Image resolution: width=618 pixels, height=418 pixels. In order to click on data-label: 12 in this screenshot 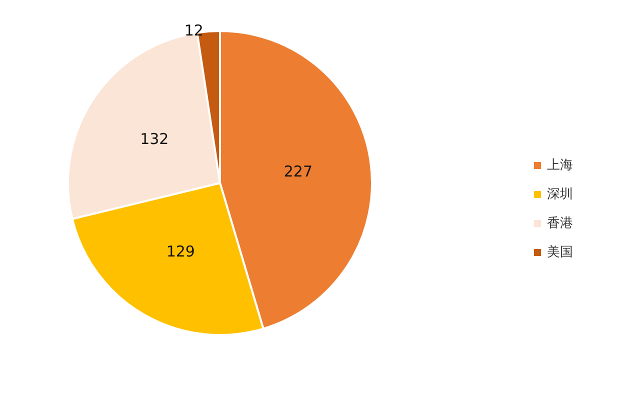, I will do `click(194, 30)`.